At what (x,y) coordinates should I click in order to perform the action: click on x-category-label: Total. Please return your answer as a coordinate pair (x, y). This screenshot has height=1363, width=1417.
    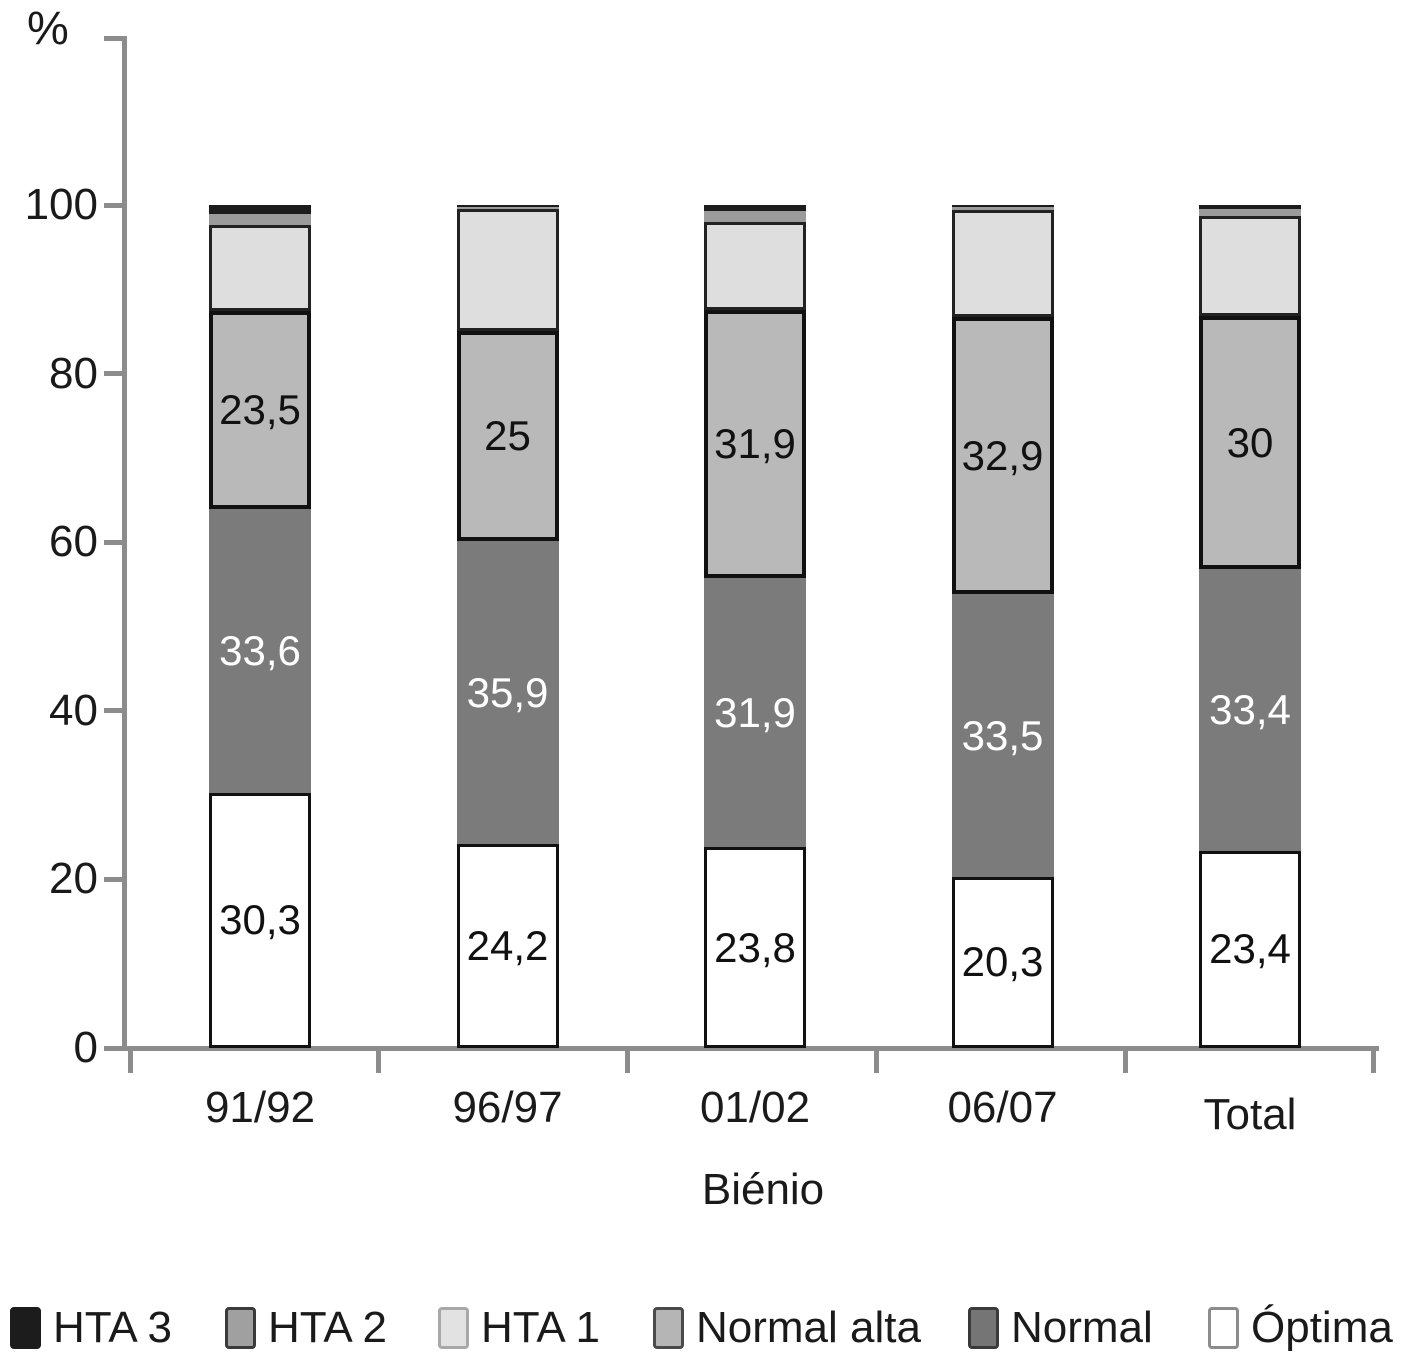
    Looking at the image, I should click on (1250, 1114).